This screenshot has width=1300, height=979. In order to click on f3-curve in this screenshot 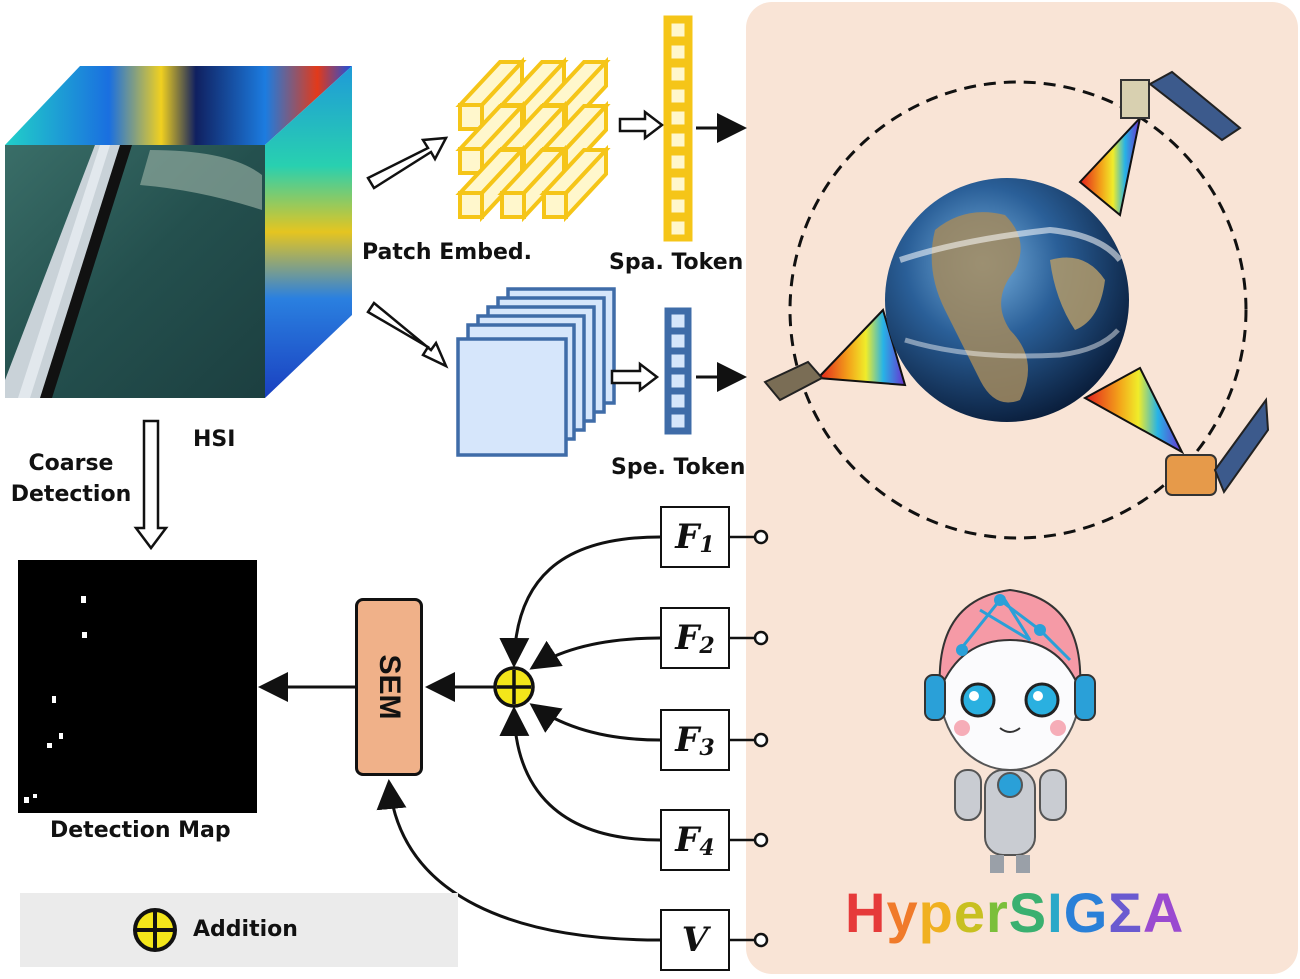, I will do `click(595, 722)`.